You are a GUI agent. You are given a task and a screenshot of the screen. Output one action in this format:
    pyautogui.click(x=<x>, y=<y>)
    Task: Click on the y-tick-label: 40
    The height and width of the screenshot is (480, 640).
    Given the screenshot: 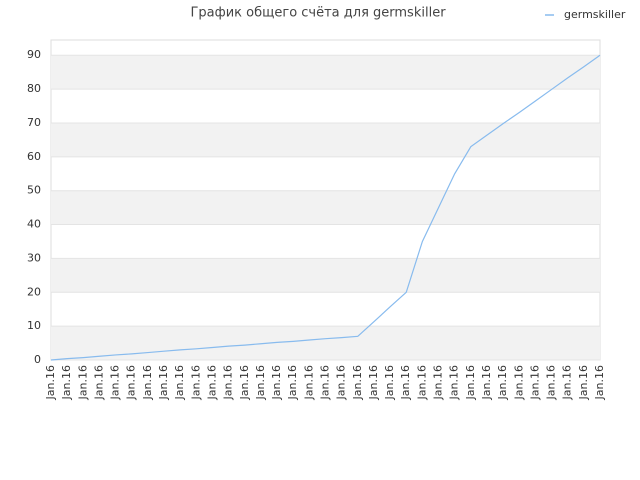 What is the action you would take?
    pyautogui.click(x=34, y=224)
    